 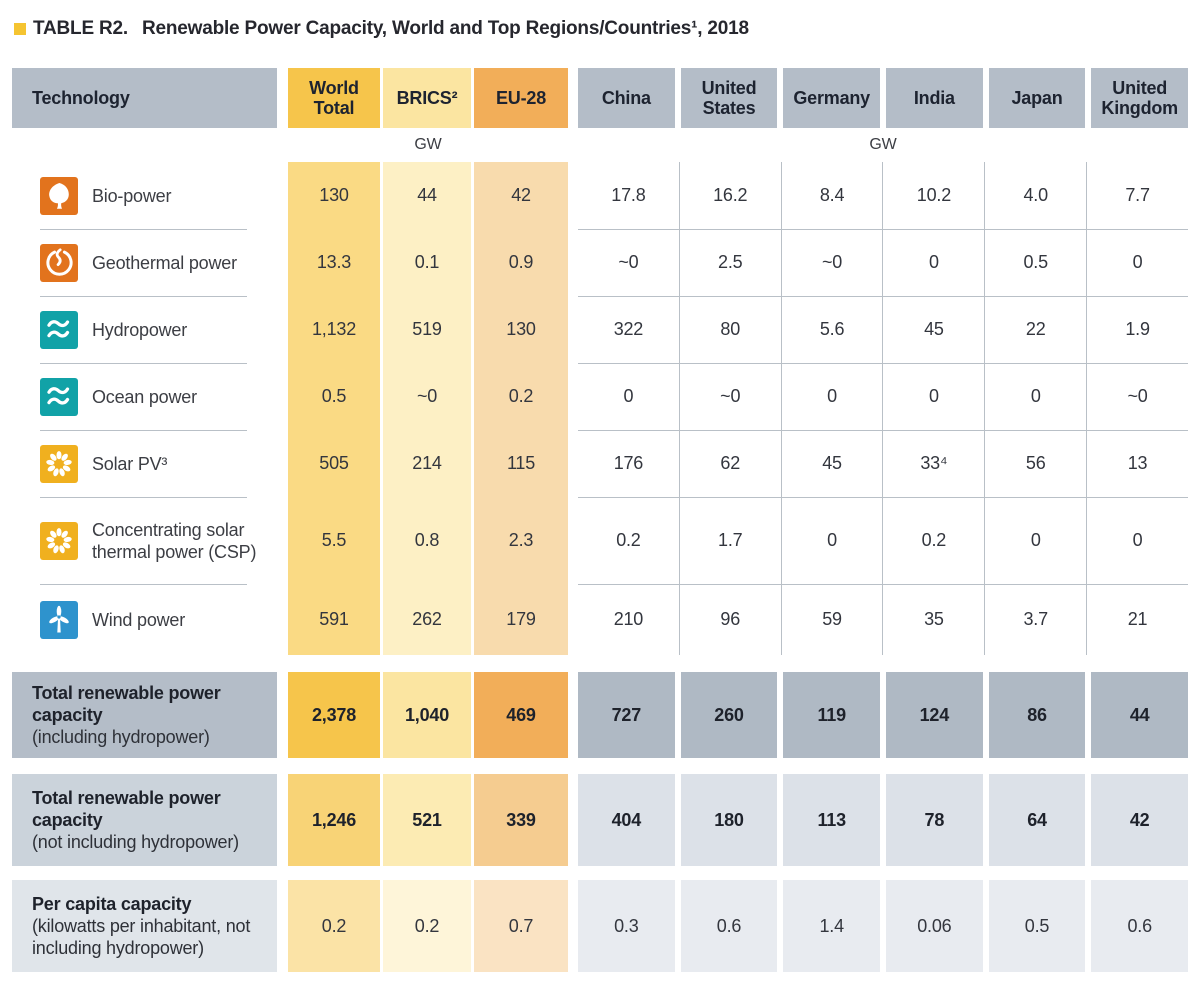 What do you see at coordinates (521, 329) in the screenshot?
I see `cell-eu-28: 130` at bounding box center [521, 329].